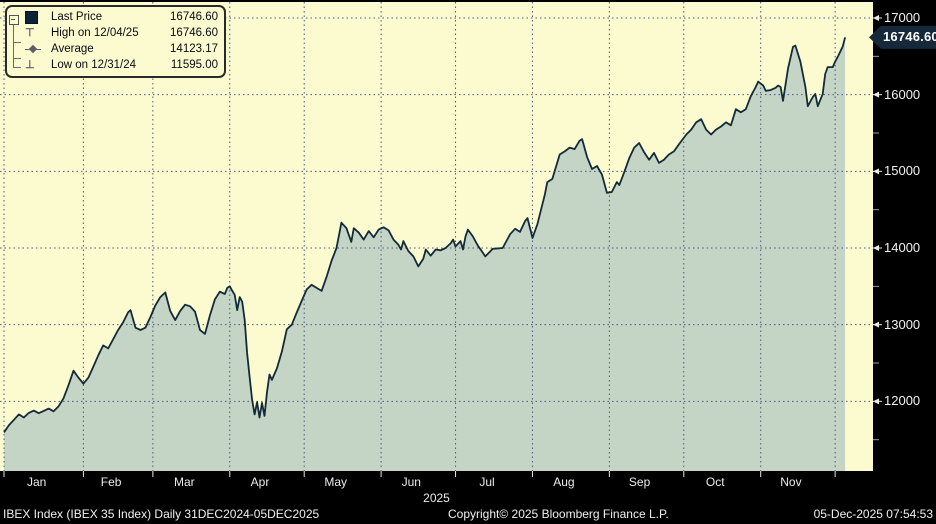  Describe the element at coordinates (260, 482) in the screenshot. I see `x-axis-label-apr: Apr` at that location.